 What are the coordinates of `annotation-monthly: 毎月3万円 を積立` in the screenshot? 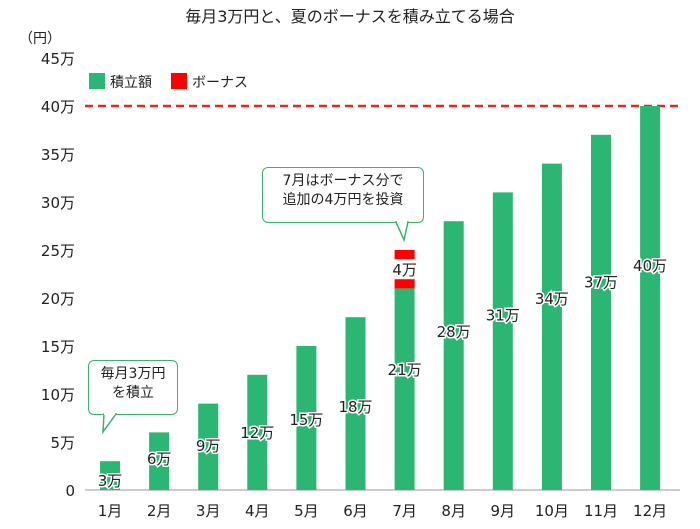 It's located at (133, 387).